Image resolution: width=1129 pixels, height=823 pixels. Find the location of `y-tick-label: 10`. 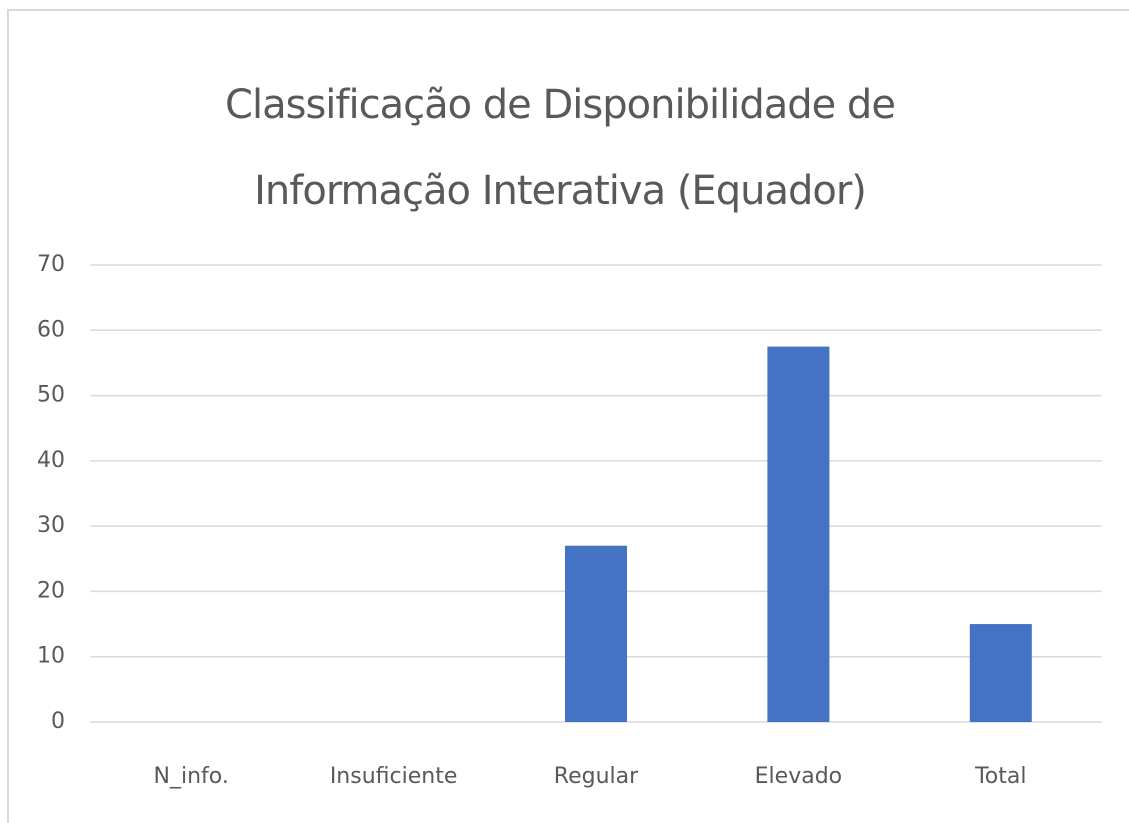

y-tick-label: 10 is located at coordinates (51, 656).